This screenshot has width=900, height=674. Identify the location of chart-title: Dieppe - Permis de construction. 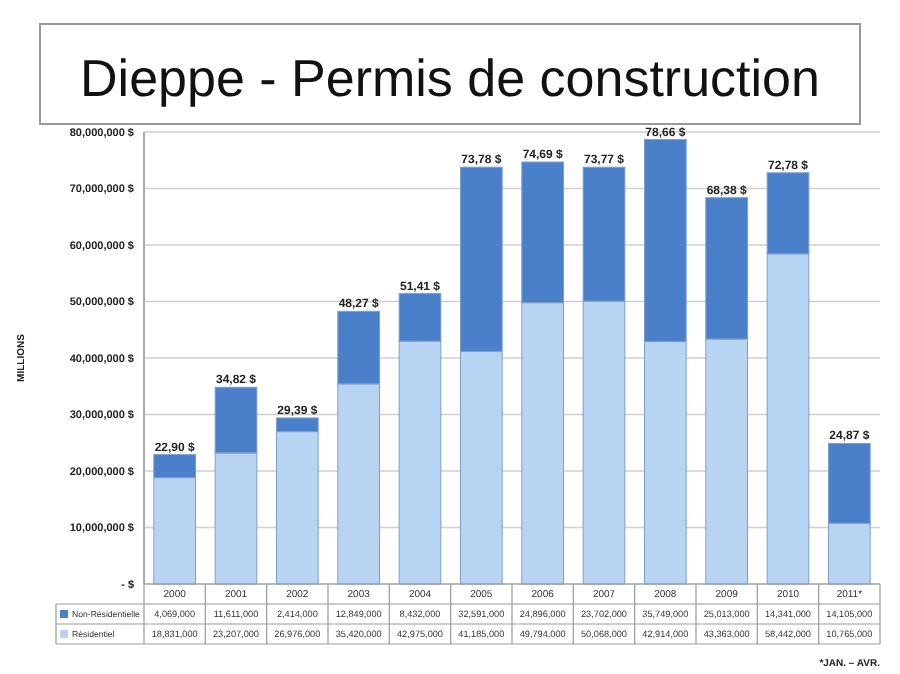
(450, 78).